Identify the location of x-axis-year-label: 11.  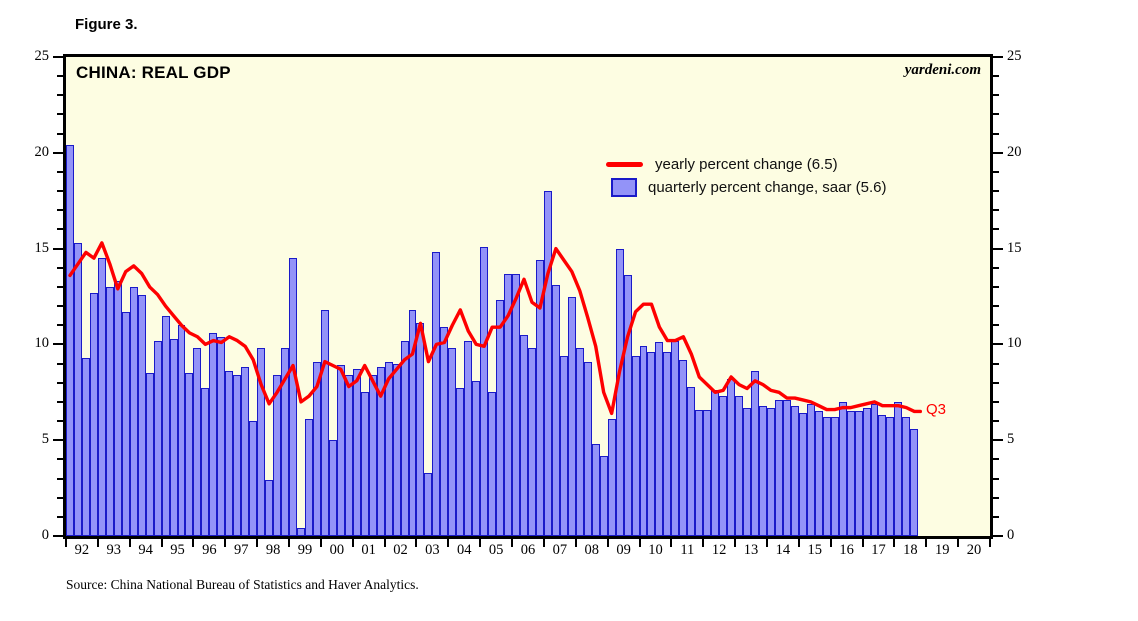
(687, 550).